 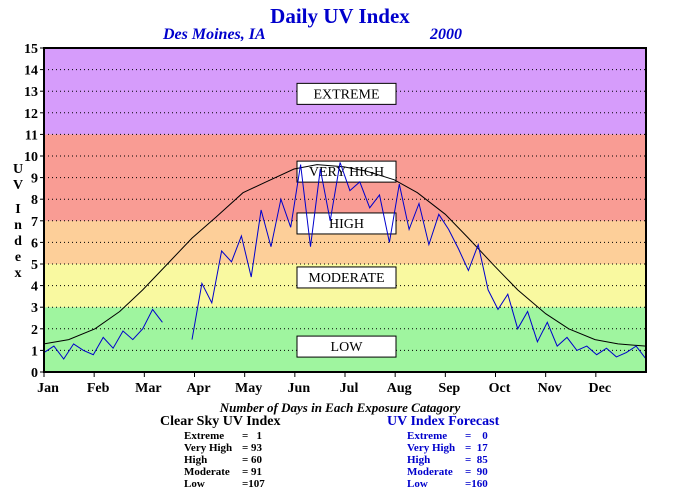 I want to click on y-tick-label: 5, so click(x=34, y=265).